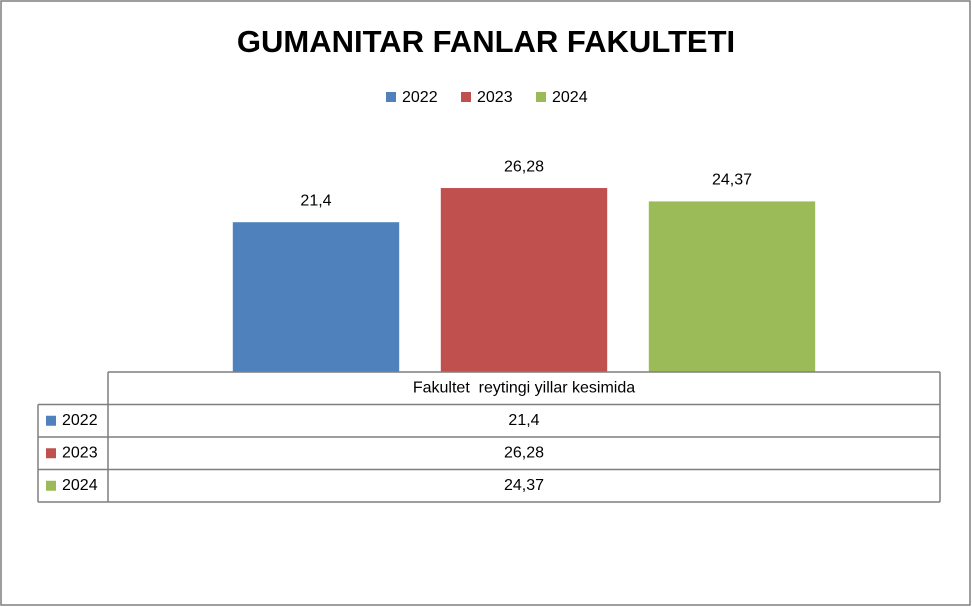  Describe the element at coordinates (420, 97) in the screenshot. I see `legend-label: 2022` at that location.